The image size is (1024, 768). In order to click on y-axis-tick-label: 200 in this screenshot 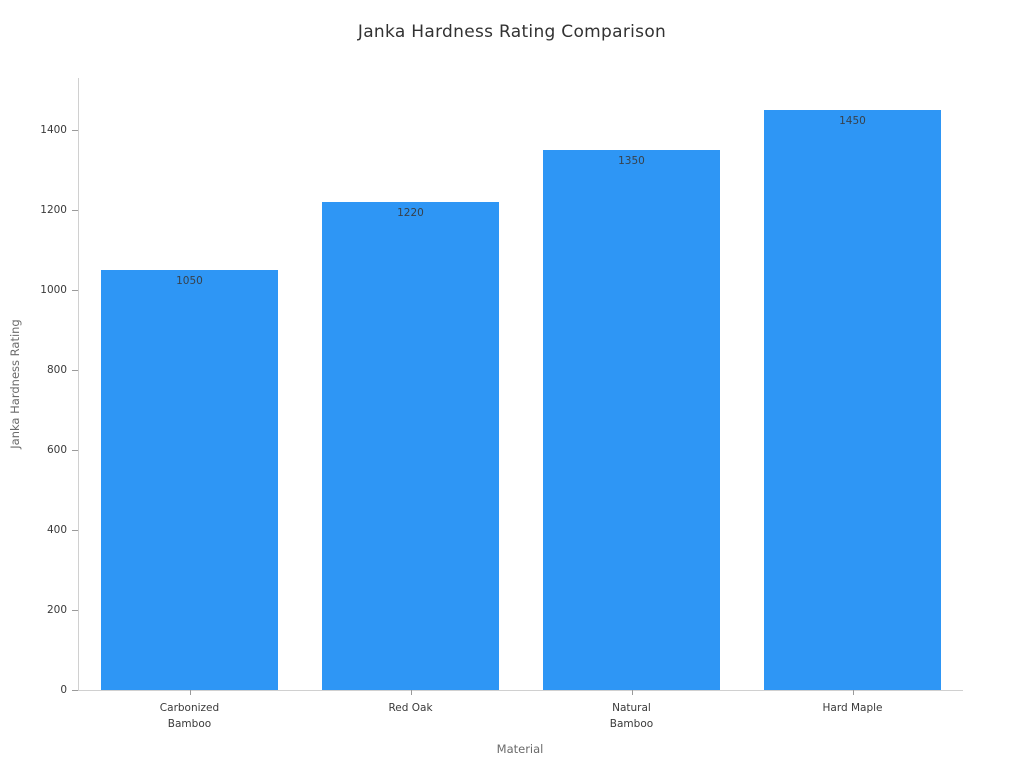, I will do `click(56, 610)`.